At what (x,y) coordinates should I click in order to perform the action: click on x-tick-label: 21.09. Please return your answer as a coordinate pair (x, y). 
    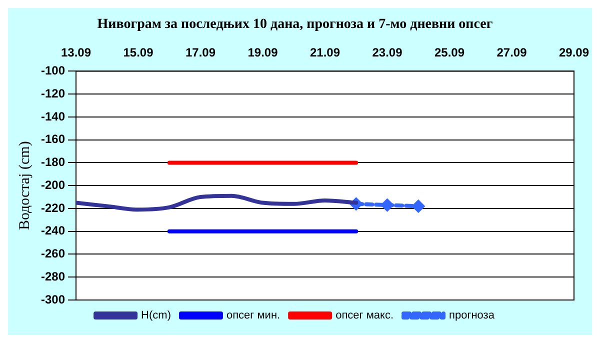
    Looking at the image, I should click on (325, 52).